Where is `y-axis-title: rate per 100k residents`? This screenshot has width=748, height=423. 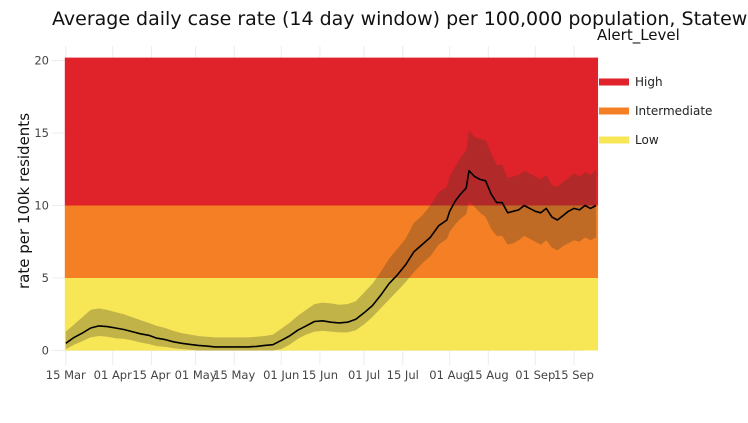
y-axis-title: rate per 100k residents is located at coordinates (24, 201).